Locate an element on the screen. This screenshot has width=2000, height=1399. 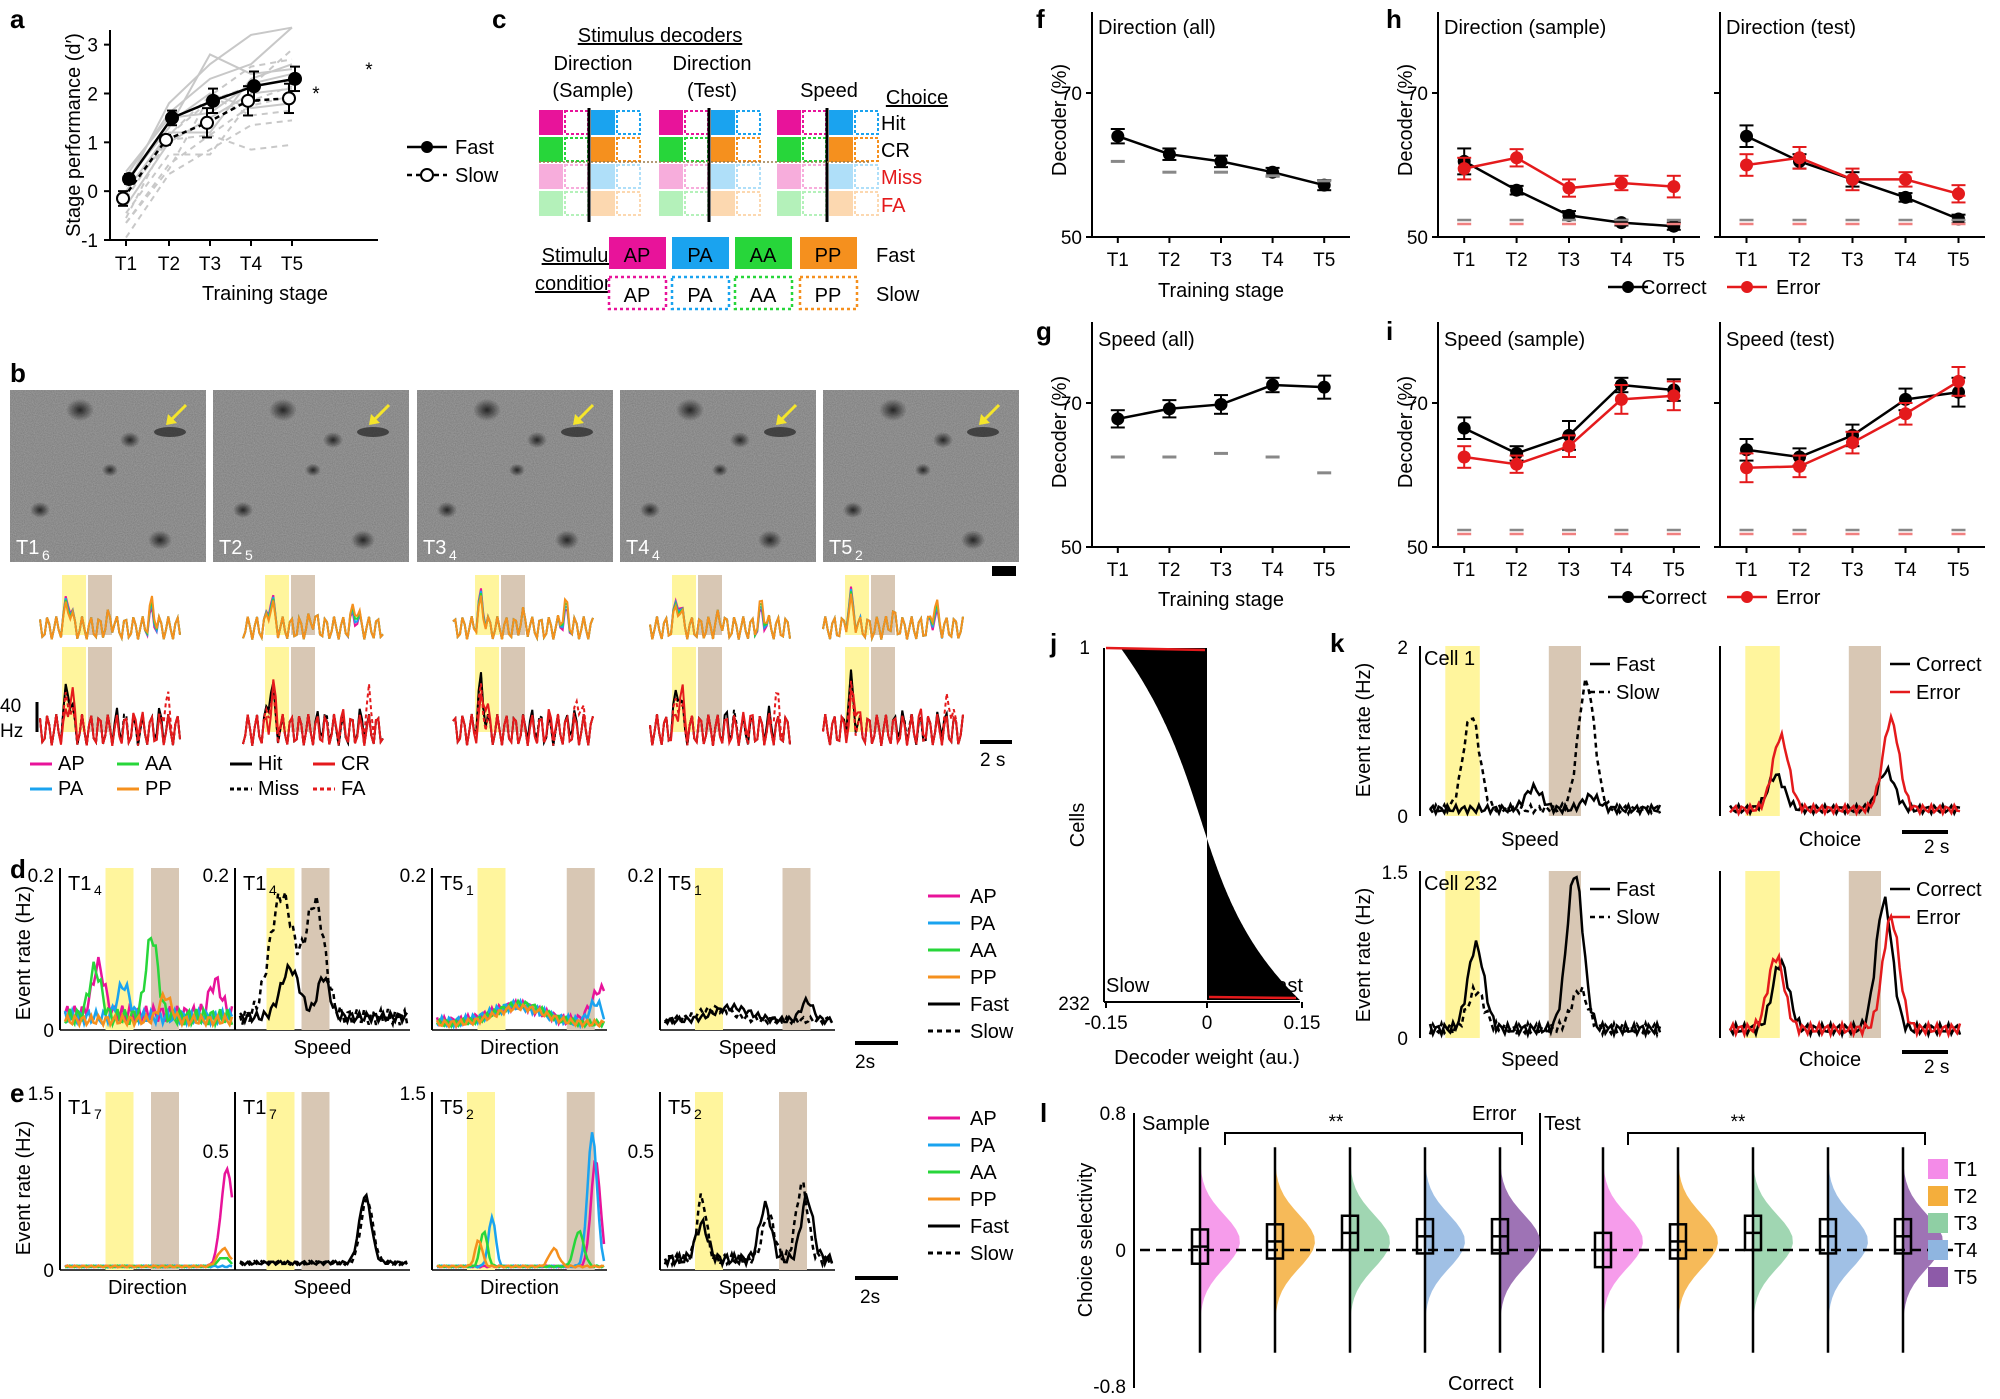
panel-k-sample-window is located at coordinates (1462, 731).